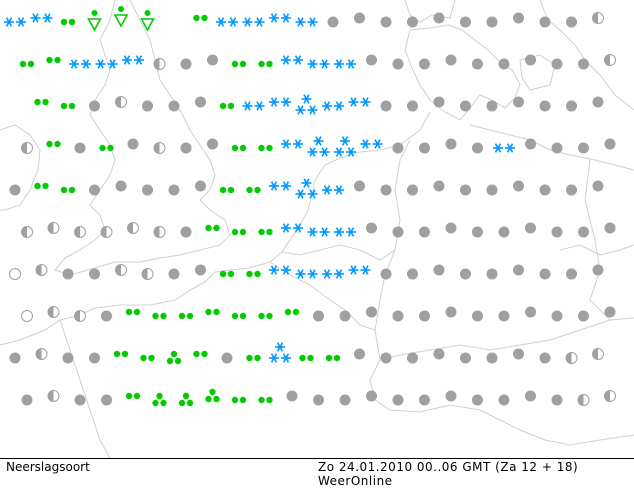 The width and height of the screenshot is (634, 490). I want to click on border-germany-west, so click(392, 250).